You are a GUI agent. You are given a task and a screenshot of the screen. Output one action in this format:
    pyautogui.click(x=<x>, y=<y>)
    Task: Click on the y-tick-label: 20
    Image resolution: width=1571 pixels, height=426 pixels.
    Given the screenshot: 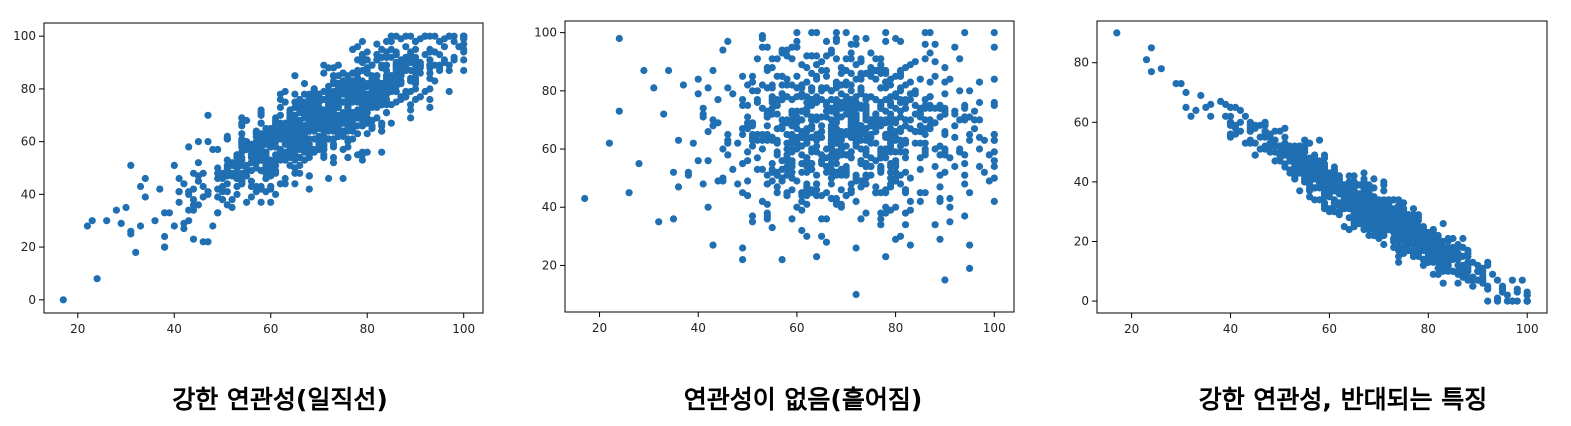 What is the action you would take?
    pyautogui.click(x=1081, y=241)
    